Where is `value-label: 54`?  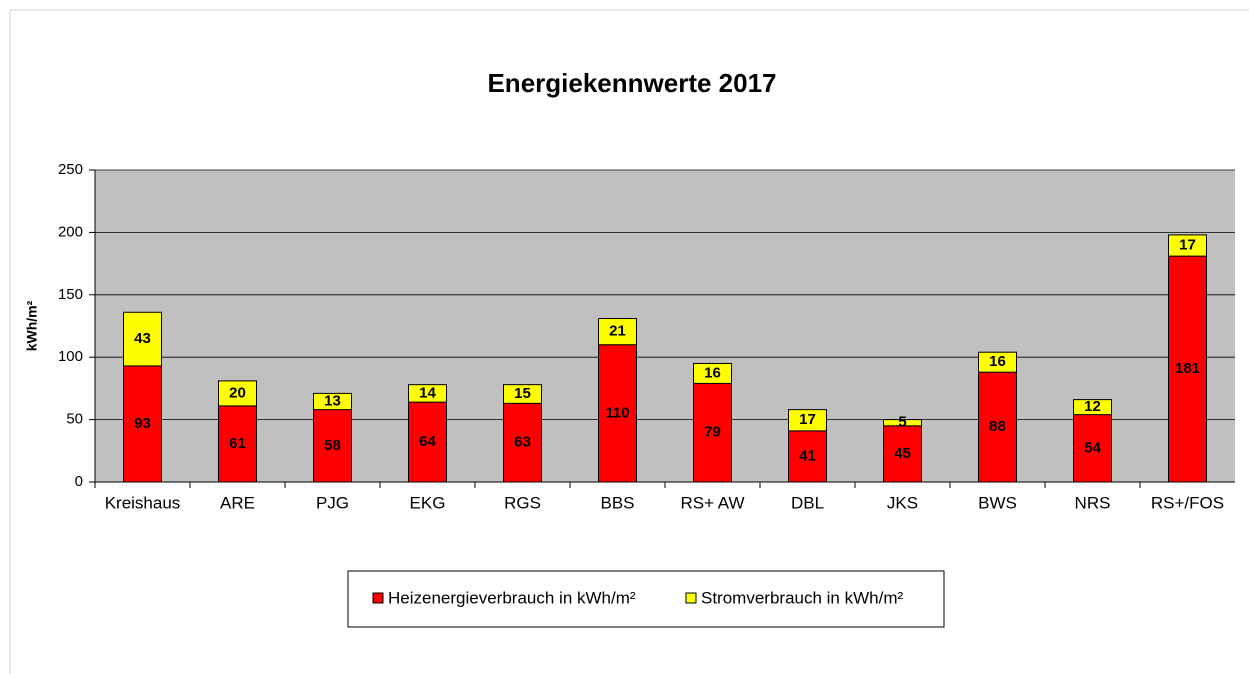 value-label: 54 is located at coordinates (1092, 447).